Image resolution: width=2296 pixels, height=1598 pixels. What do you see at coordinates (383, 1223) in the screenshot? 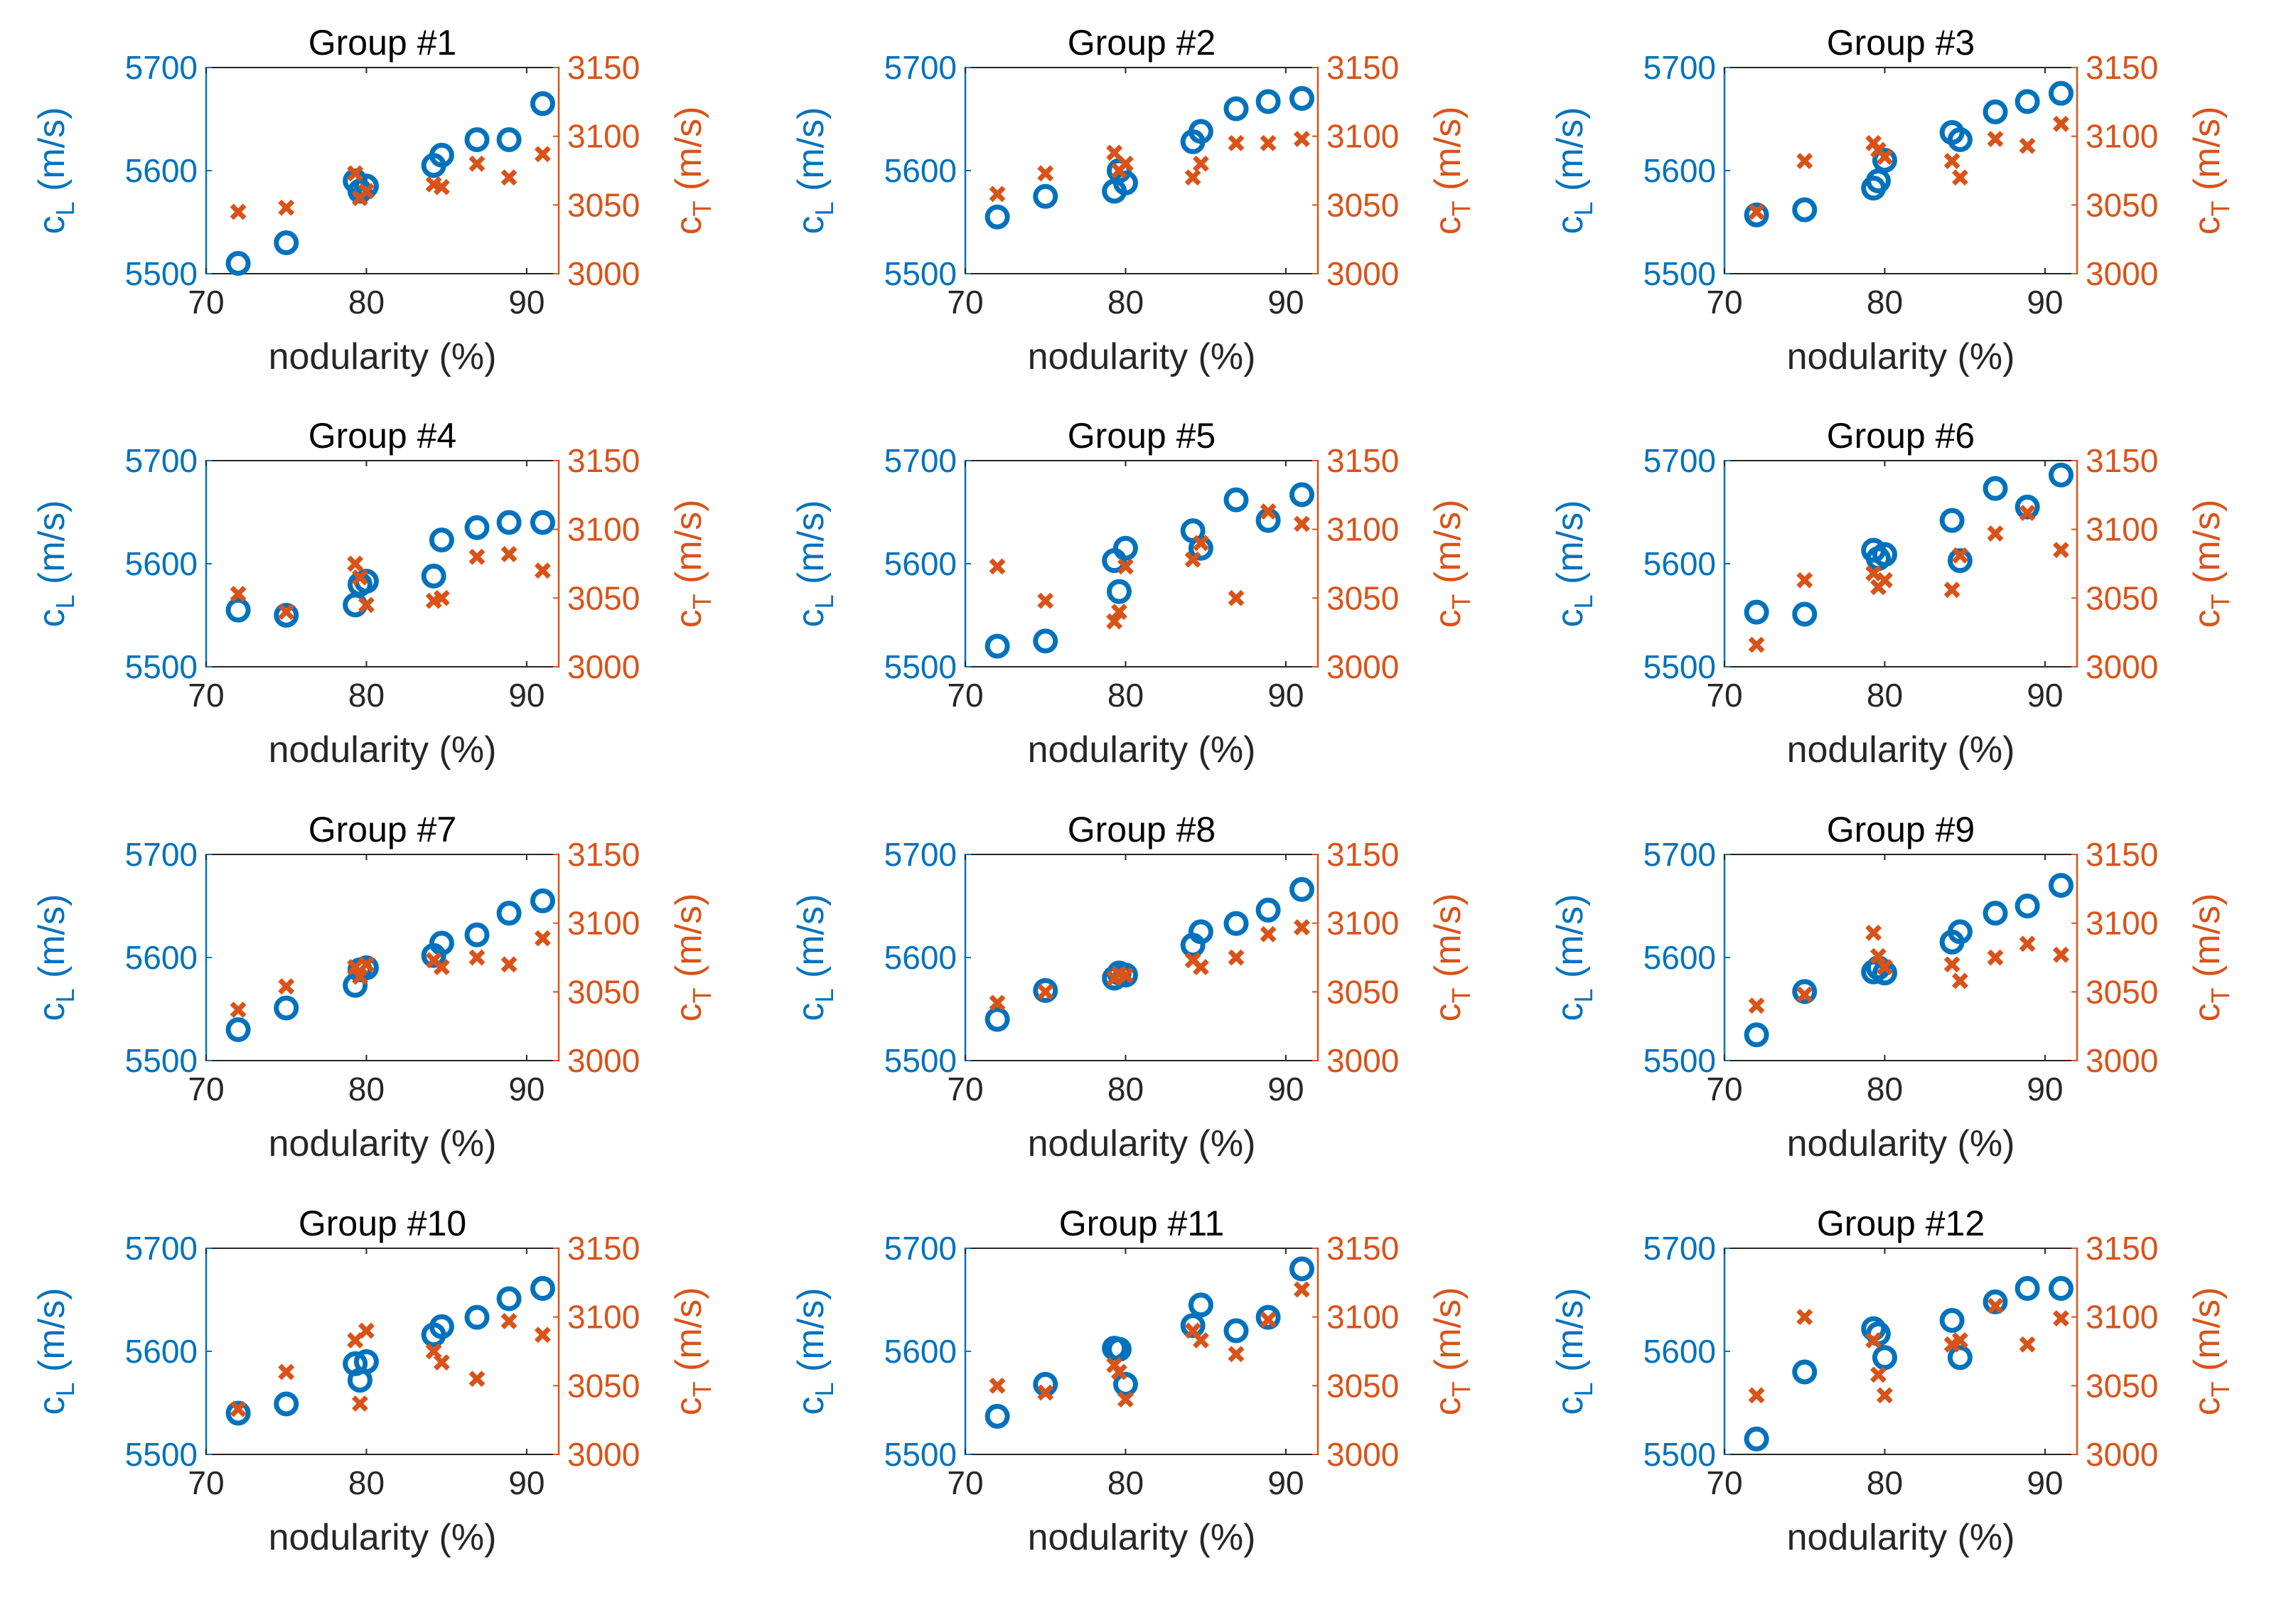
I see `chart-title: Group #10` at bounding box center [383, 1223].